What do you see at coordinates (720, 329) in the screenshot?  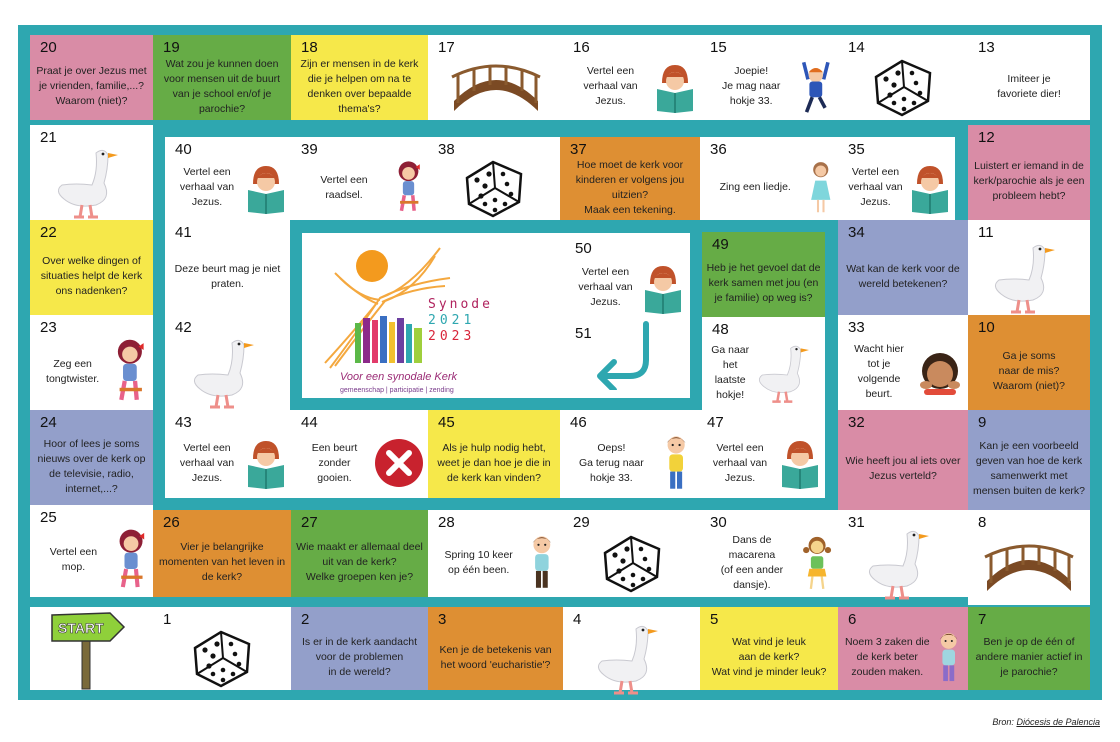 I see `square-number: 48` at bounding box center [720, 329].